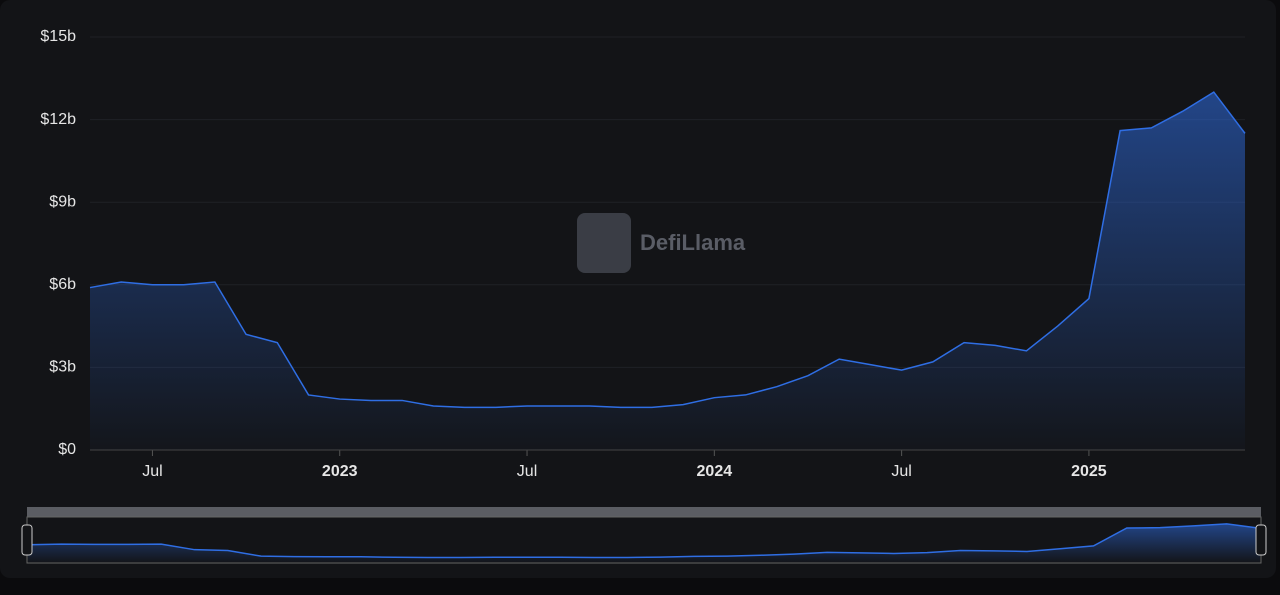  What do you see at coordinates (644, 512) in the screenshot?
I see `navigator-bar` at bounding box center [644, 512].